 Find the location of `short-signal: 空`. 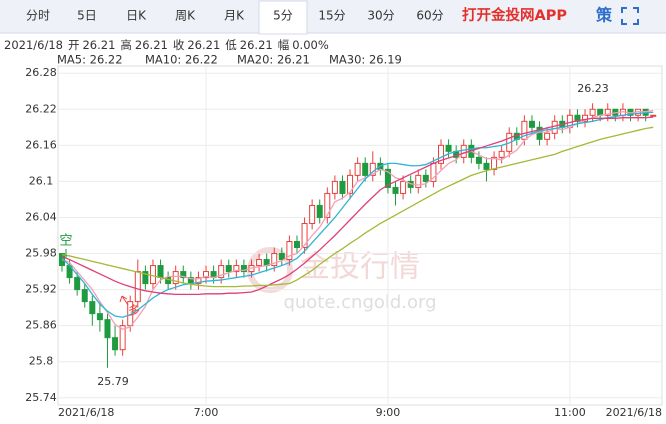

short-signal: 空 is located at coordinates (65, 241).